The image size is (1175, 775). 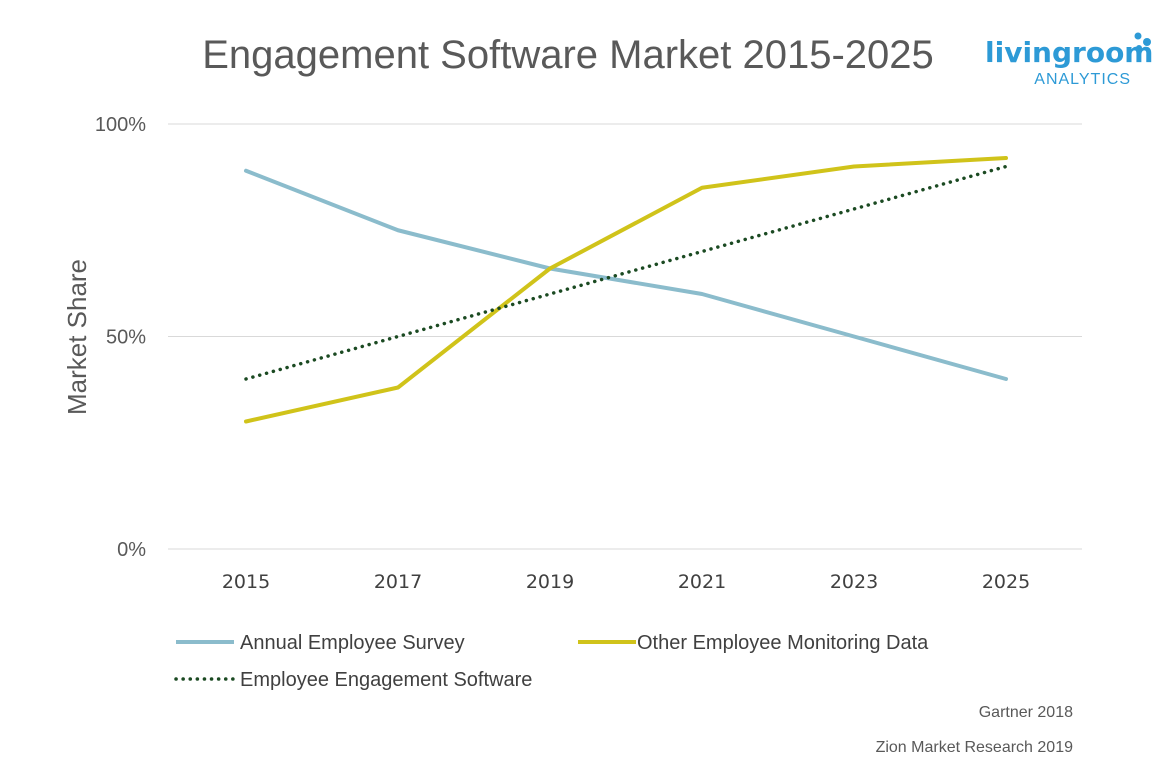 What do you see at coordinates (386, 680) in the screenshot?
I see `legend-label: Employee Engagement Software` at bounding box center [386, 680].